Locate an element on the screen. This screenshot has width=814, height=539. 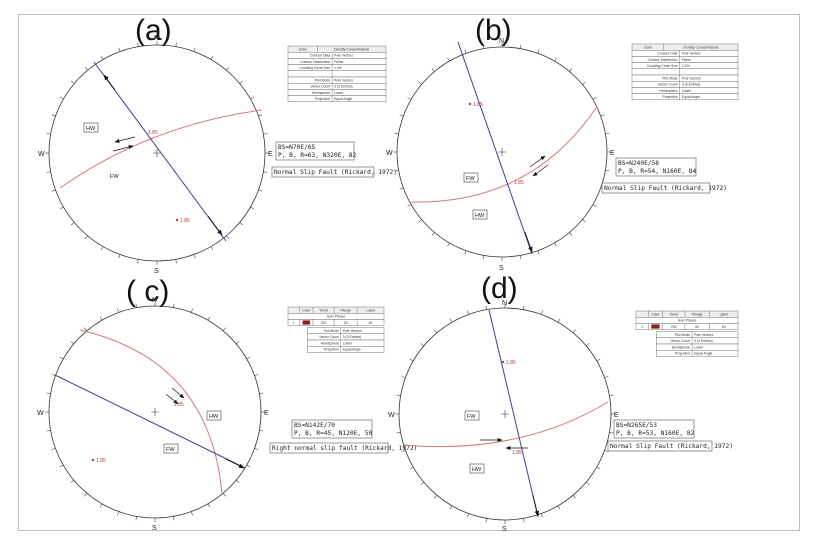
legend-text: Pole Vectors is located at coordinates (352, 331).